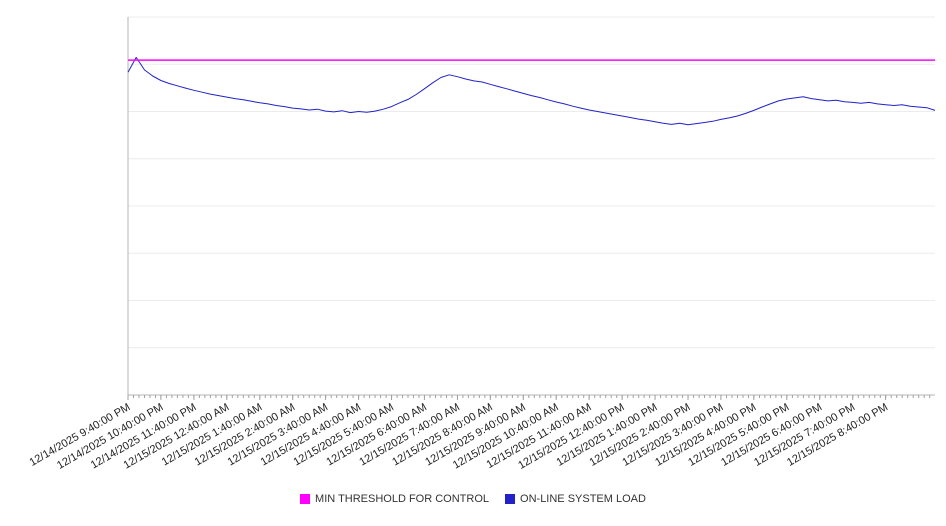  I want to click on load-swatch-icon, so click(510, 499).